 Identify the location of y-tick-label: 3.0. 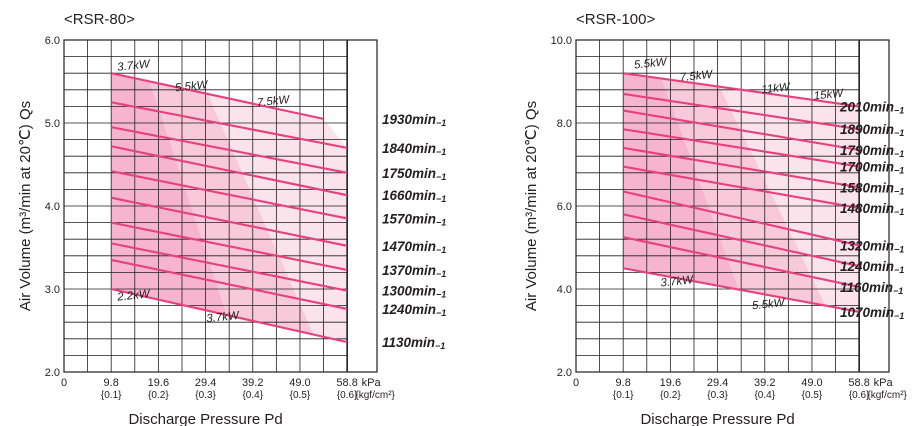
(52, 290).